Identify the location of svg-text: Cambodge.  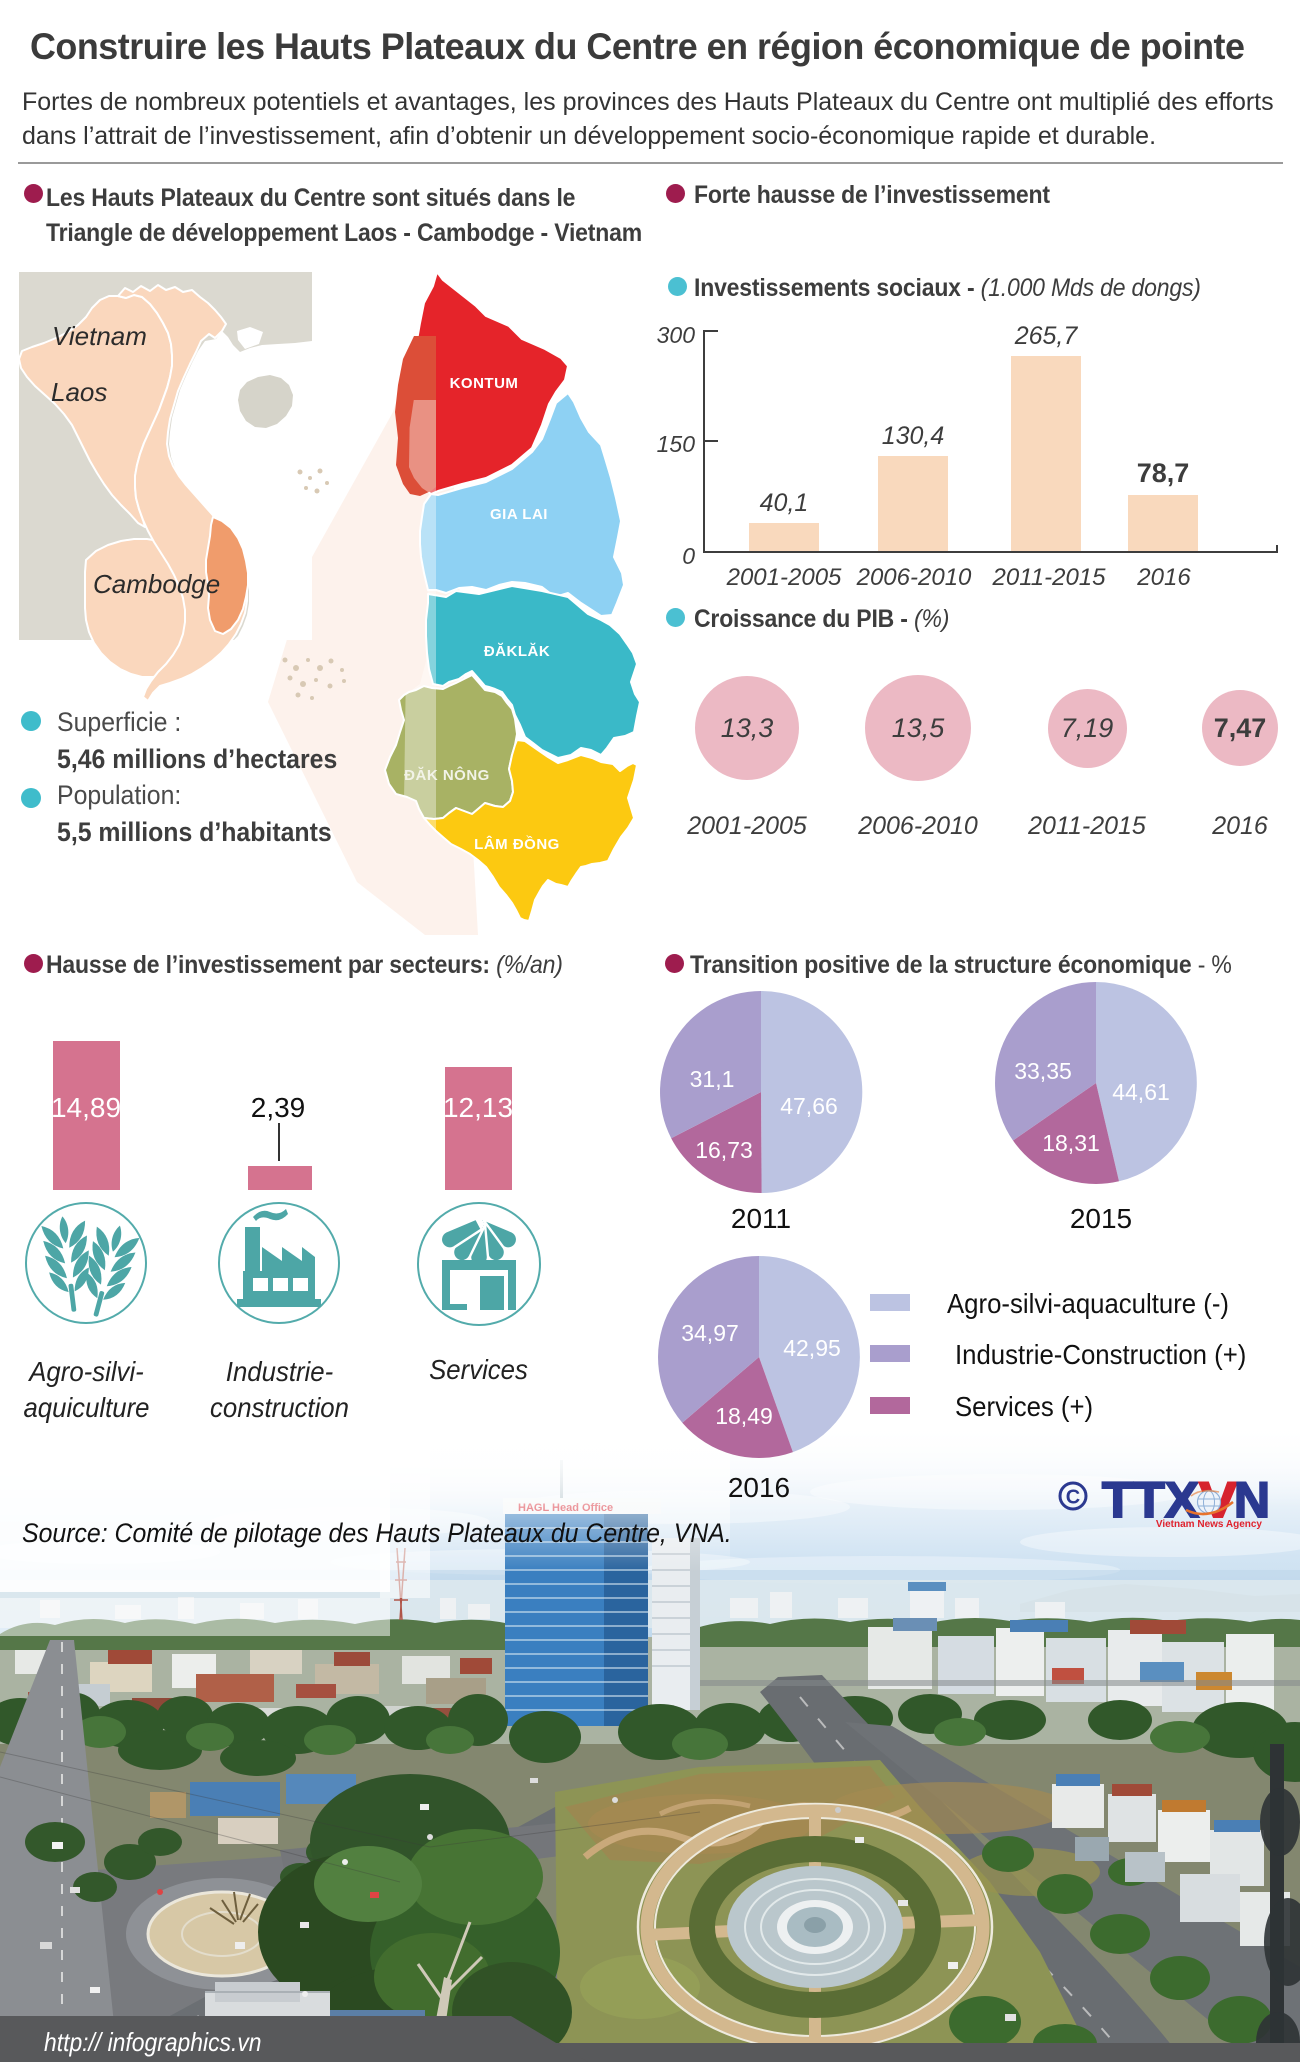
(156, 584).